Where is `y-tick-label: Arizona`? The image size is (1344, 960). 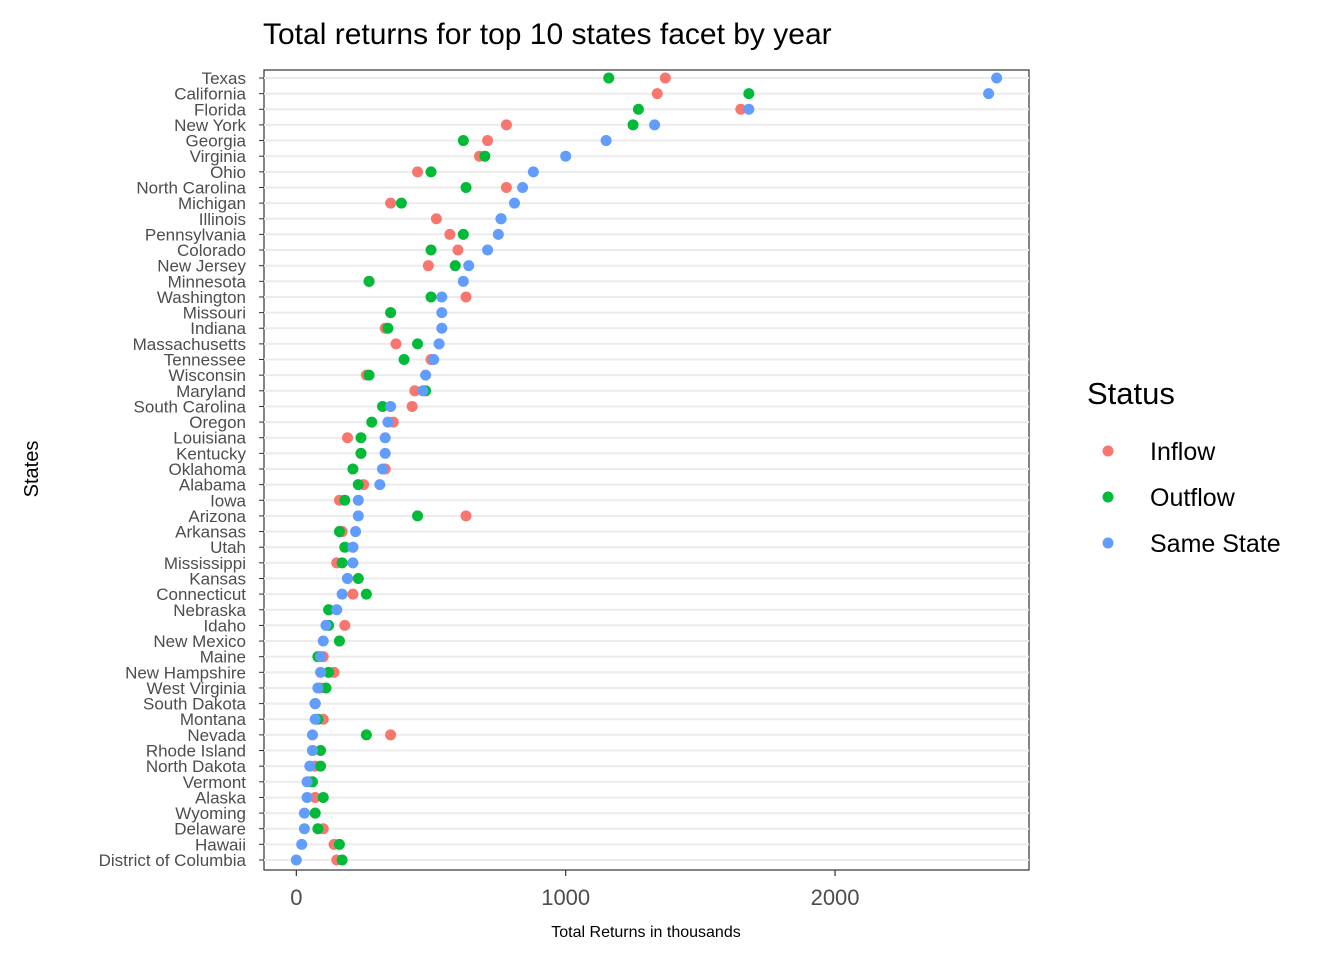
y-tick-label: Arizona is located at coordinates (217, 516).